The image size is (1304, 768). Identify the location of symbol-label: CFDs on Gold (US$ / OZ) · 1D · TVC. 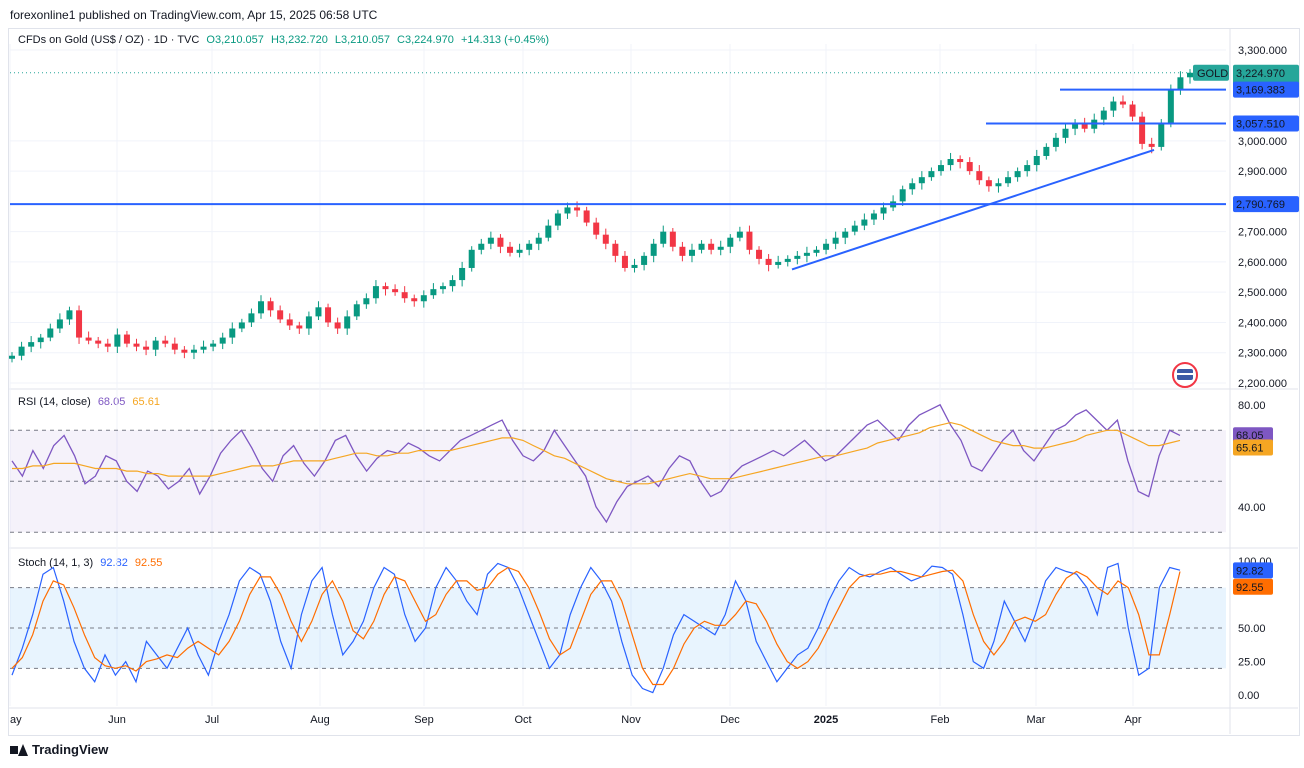
(109, 40).